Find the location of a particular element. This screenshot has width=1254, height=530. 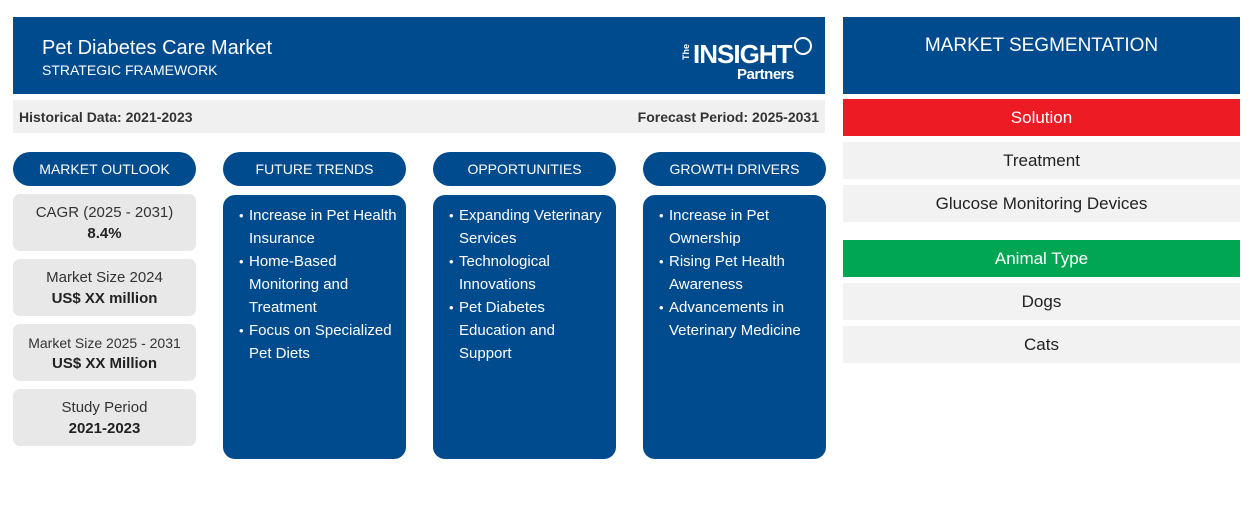

list-item: Focus on Specialized Pet Diets is located at coordinates (319, 342).